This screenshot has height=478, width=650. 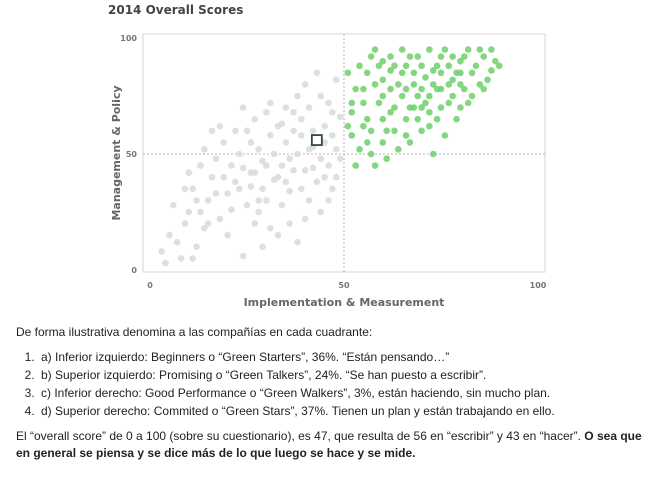 What do you see at coordinates (150, 285) in the screenshot?
I see `x-tick-label: 0` at bounding box center [150, 285].